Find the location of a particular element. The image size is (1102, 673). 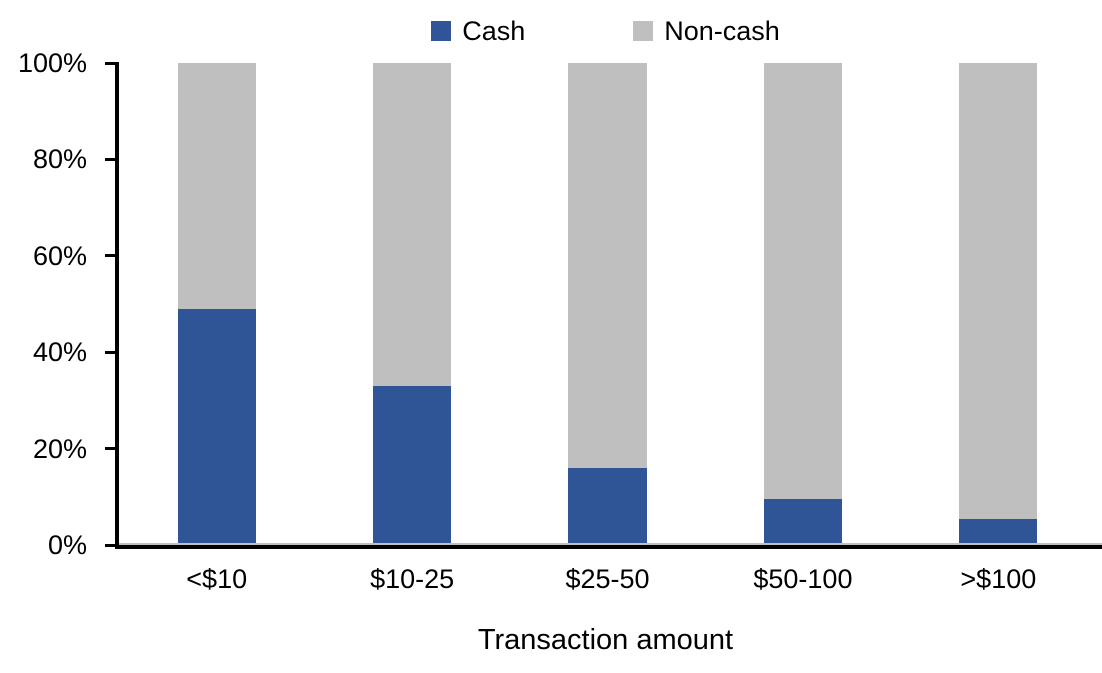

x-tick-label: $10-25 is located at coordinates (412, 579).